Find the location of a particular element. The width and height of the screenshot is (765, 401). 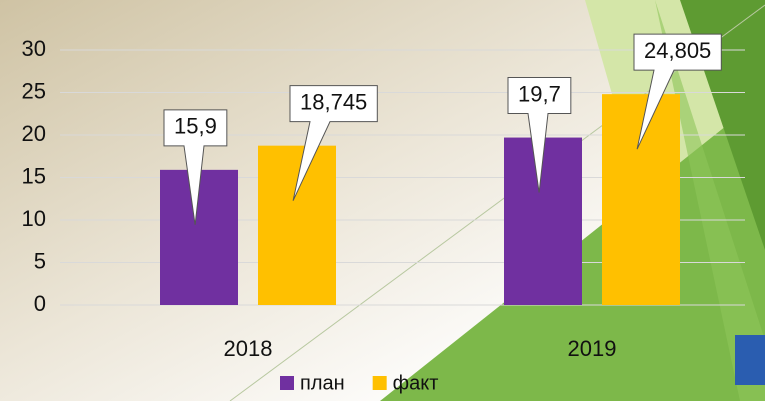

legend-label: план is located at coordinates (322, 383).